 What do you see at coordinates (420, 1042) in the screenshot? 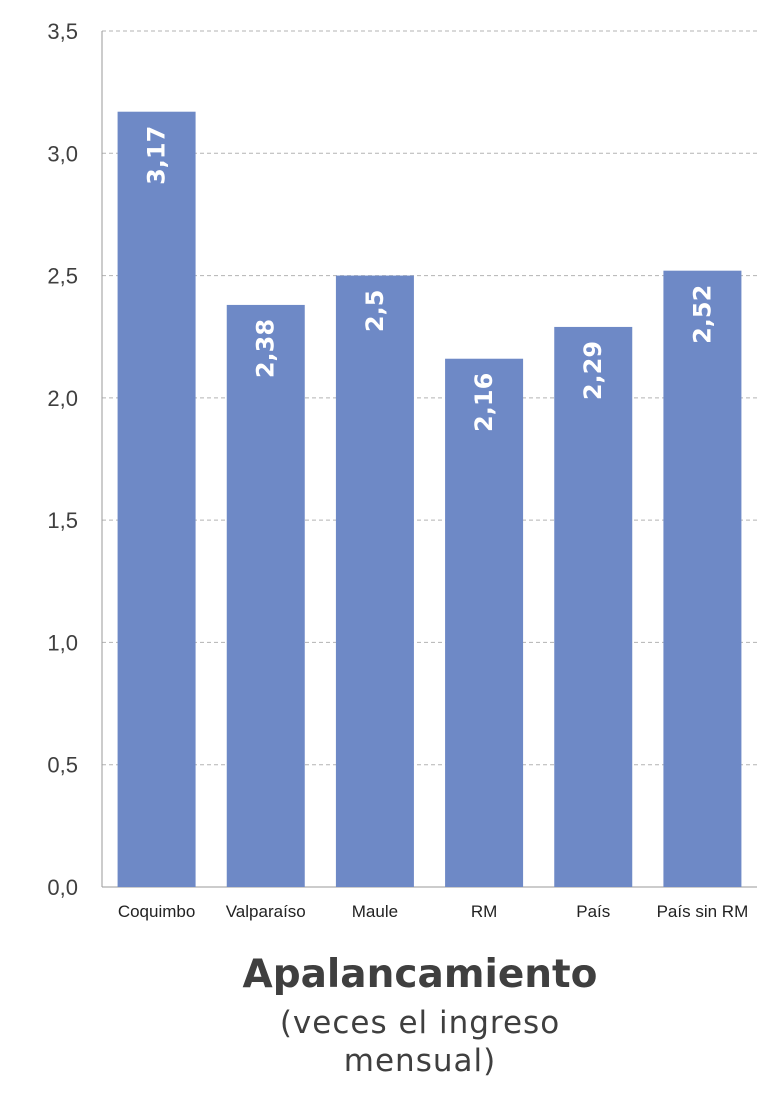
I see `chart-subtitle: (veces el ingreso mensual)` at bounding box center [420, 1042].